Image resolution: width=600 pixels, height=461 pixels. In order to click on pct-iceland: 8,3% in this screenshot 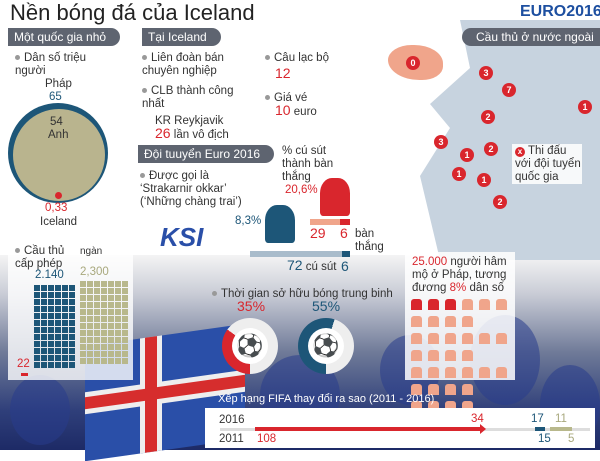, I will do `click(248, 221)`.